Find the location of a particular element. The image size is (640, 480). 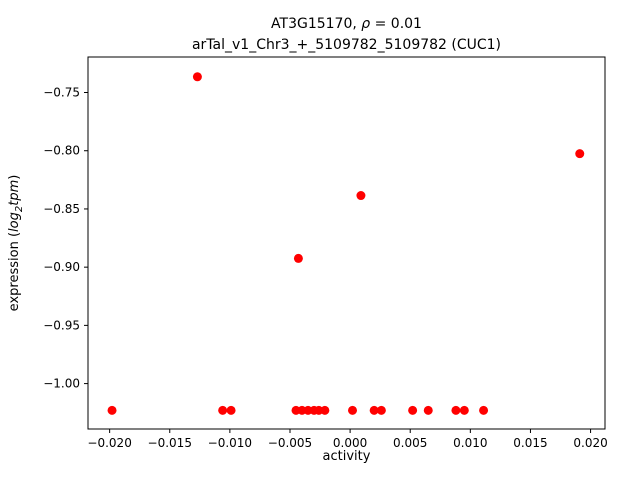

title-rho-value: = 0.01 is located at coordinates (396, 24).